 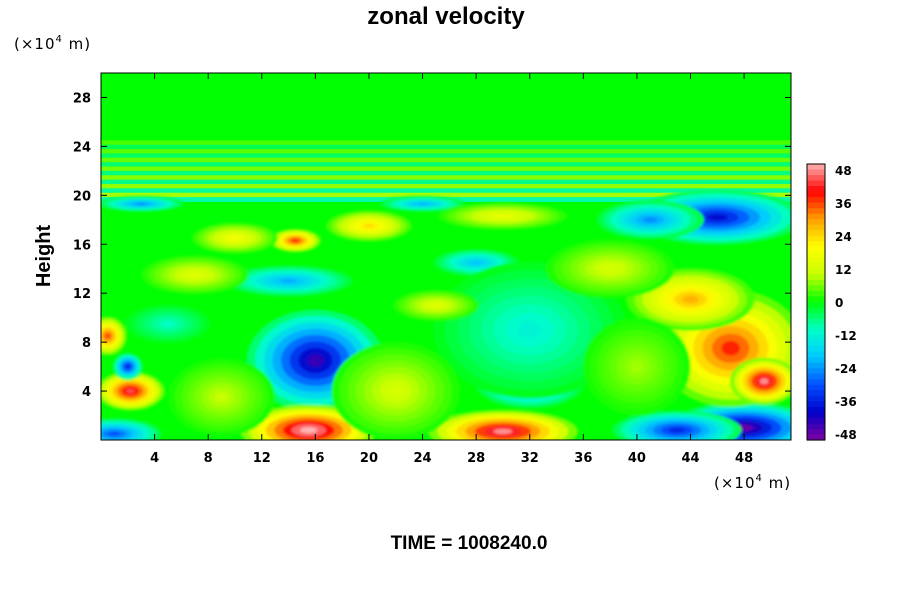 I want to click on colorbar-tick-label: 36, so click(x=843, y=204).